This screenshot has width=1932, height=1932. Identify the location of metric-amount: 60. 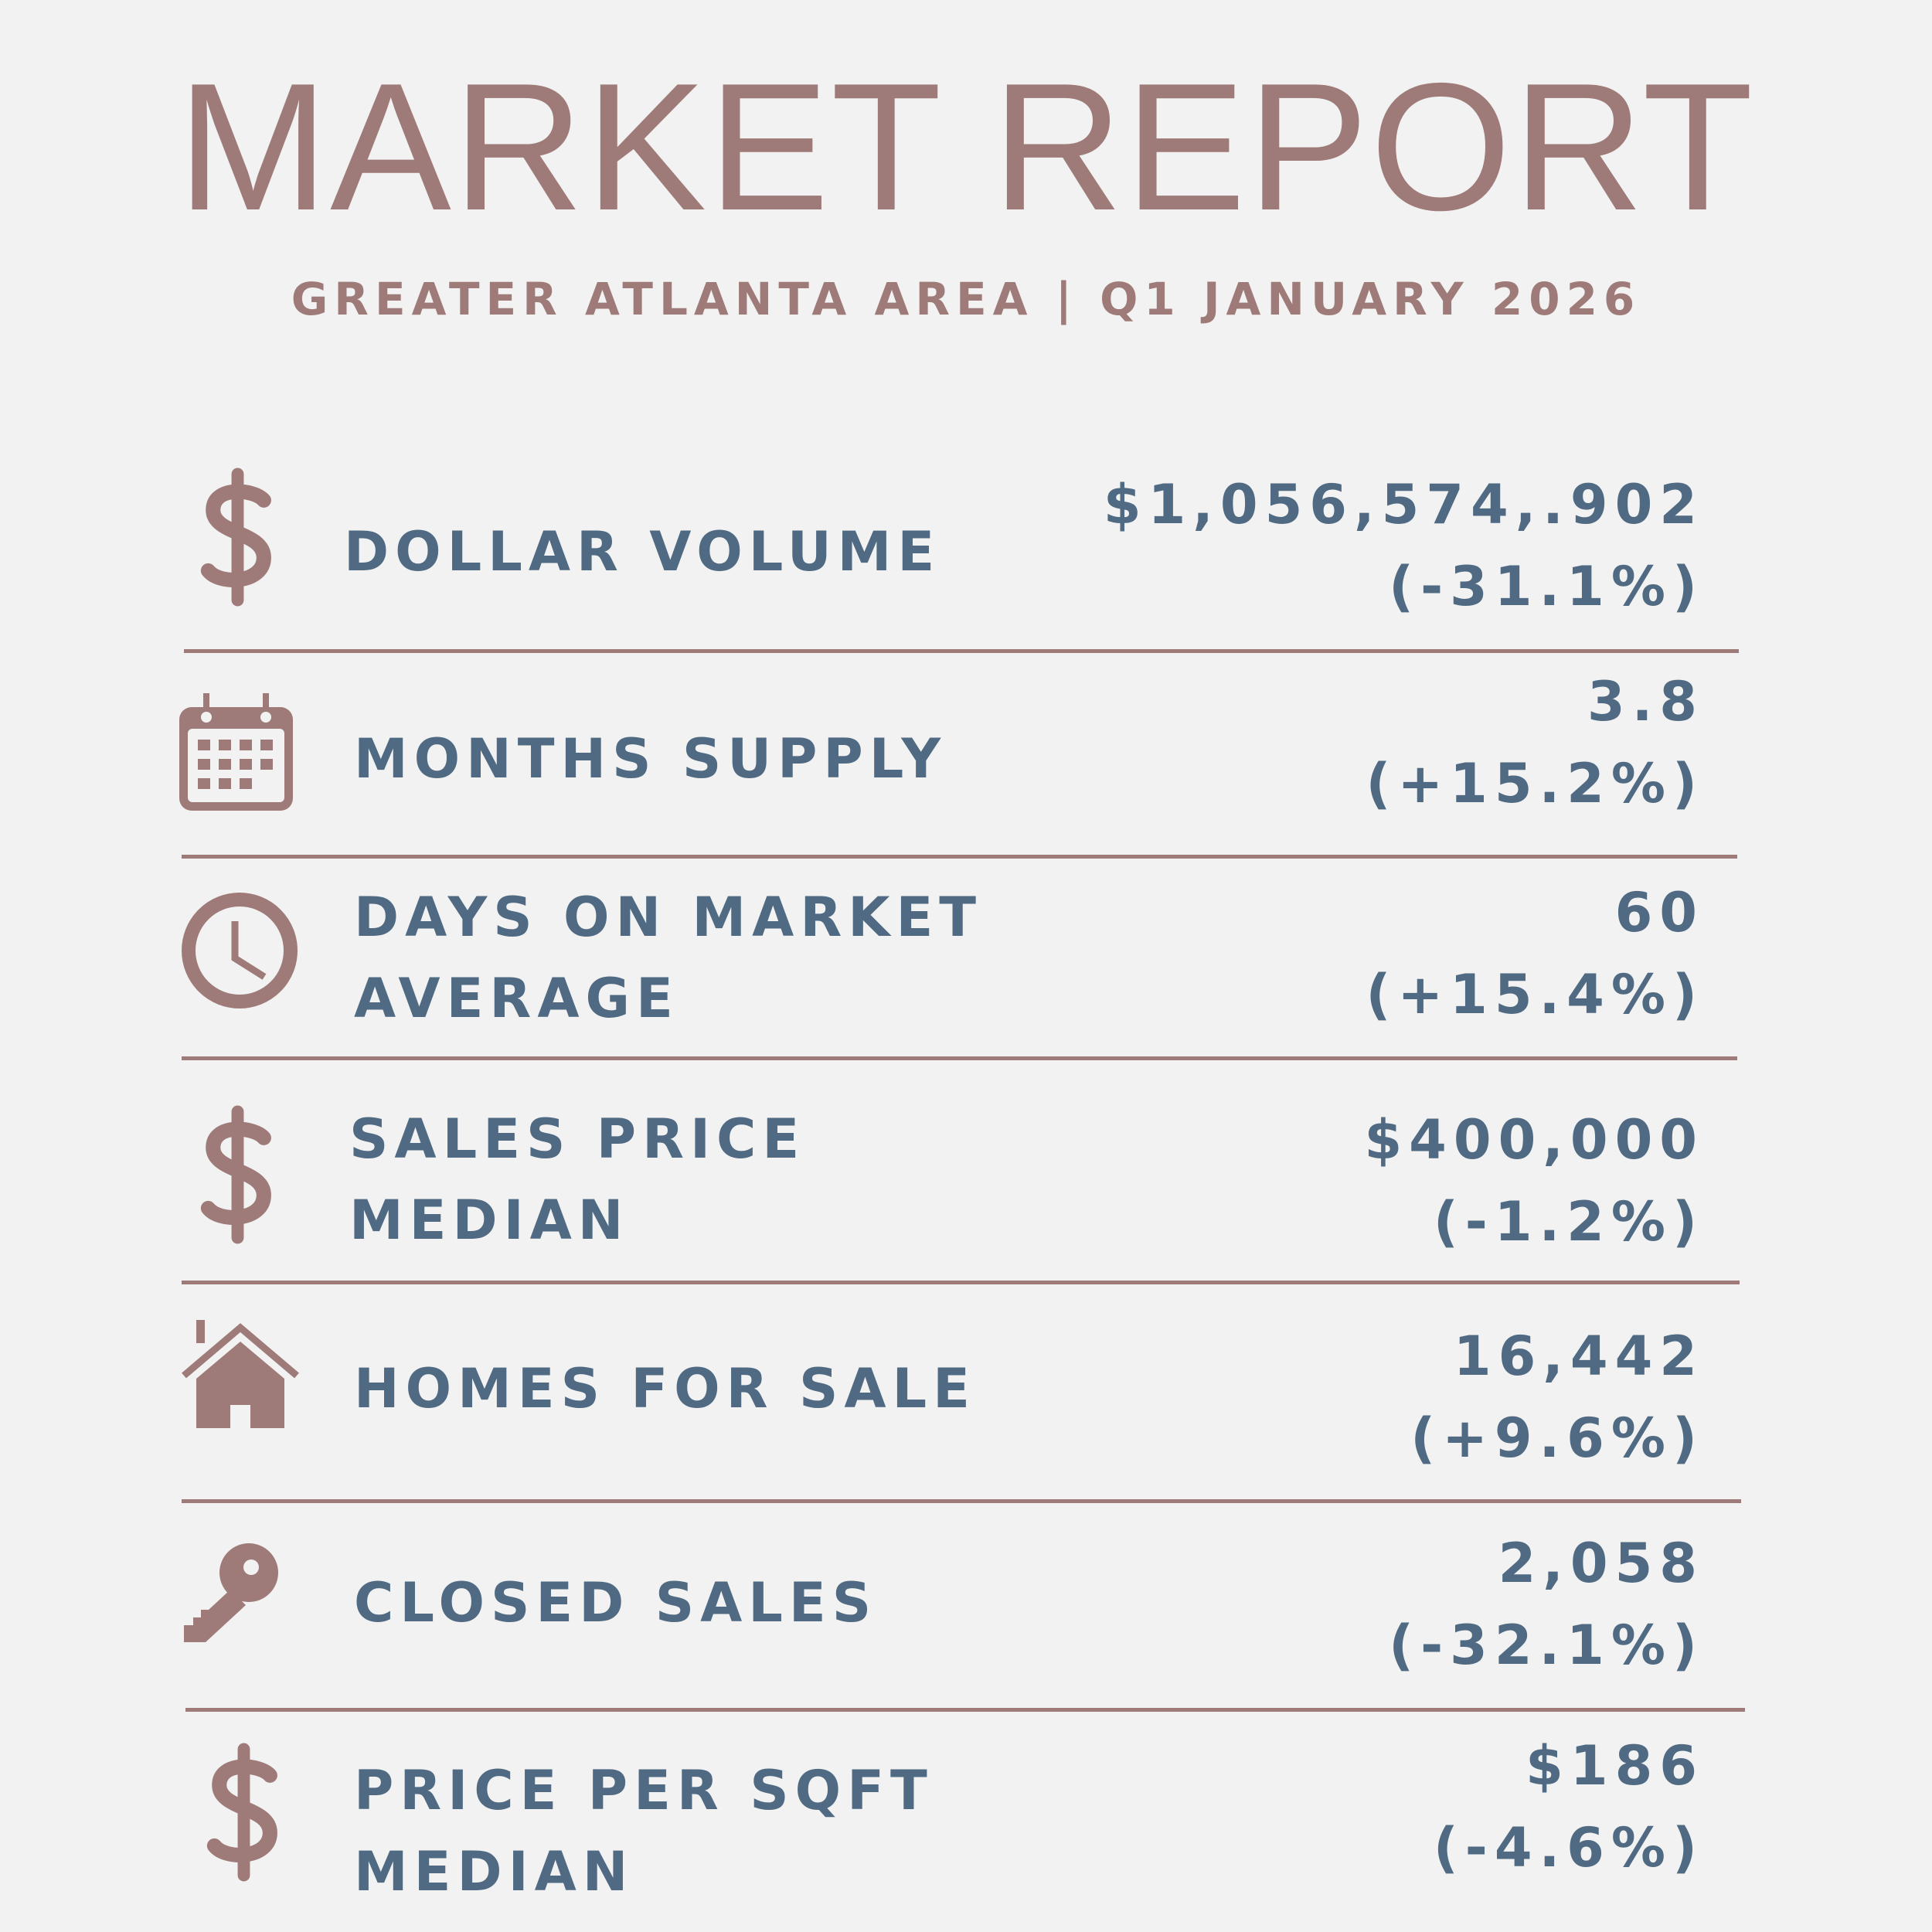
(1659, 913).